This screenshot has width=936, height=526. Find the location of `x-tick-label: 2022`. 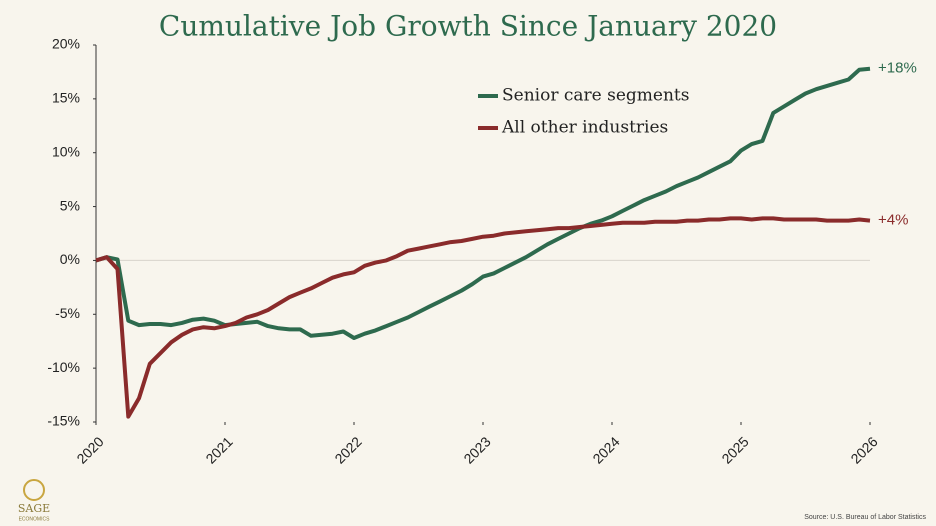

x-tick-label: 2022 is located at coordinates (347, 449).